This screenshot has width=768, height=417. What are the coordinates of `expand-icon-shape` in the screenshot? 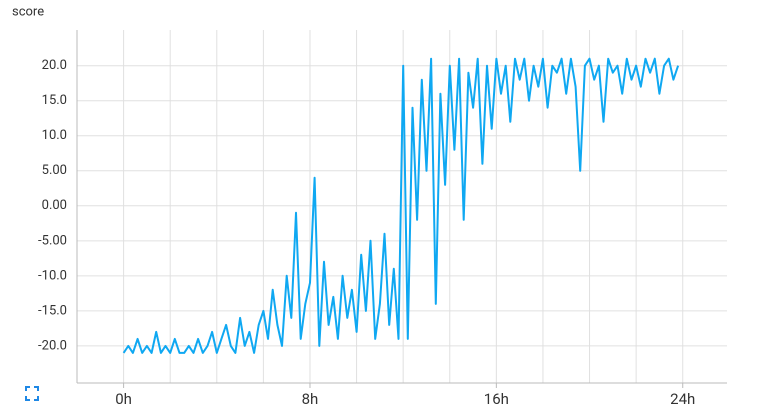 It's located at (32, 393).